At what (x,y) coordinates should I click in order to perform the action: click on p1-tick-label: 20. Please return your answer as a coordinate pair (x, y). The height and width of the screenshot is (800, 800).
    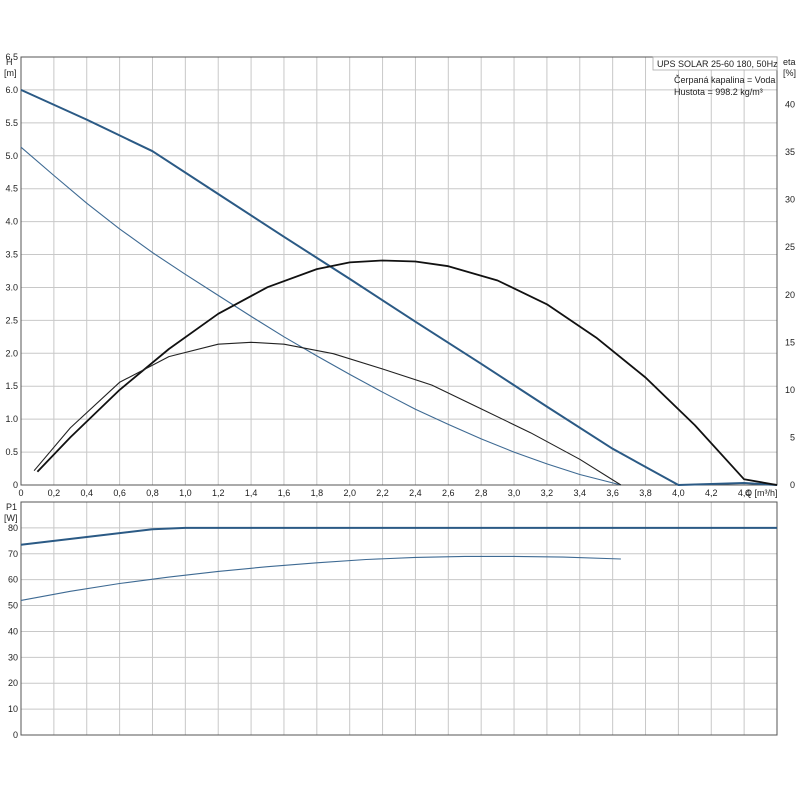
    Looking at the image, I should click on (13, 683).